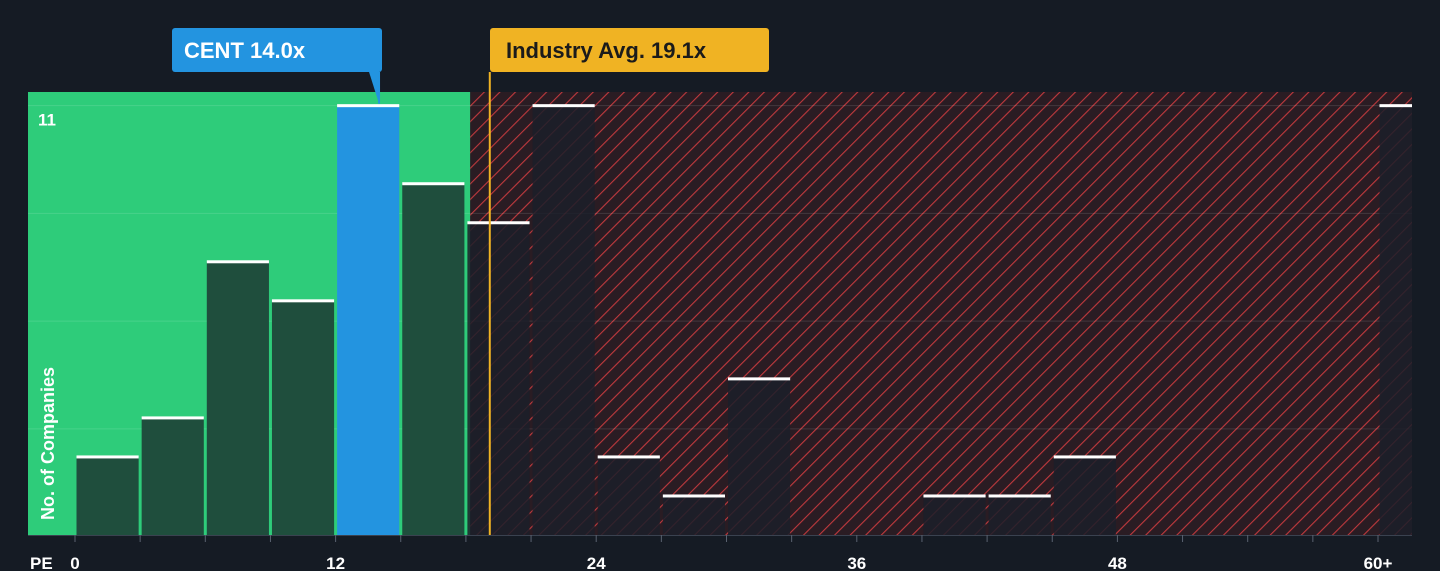  I want to click on company-callout-label: CENT 14.0x, so click(245, 50).